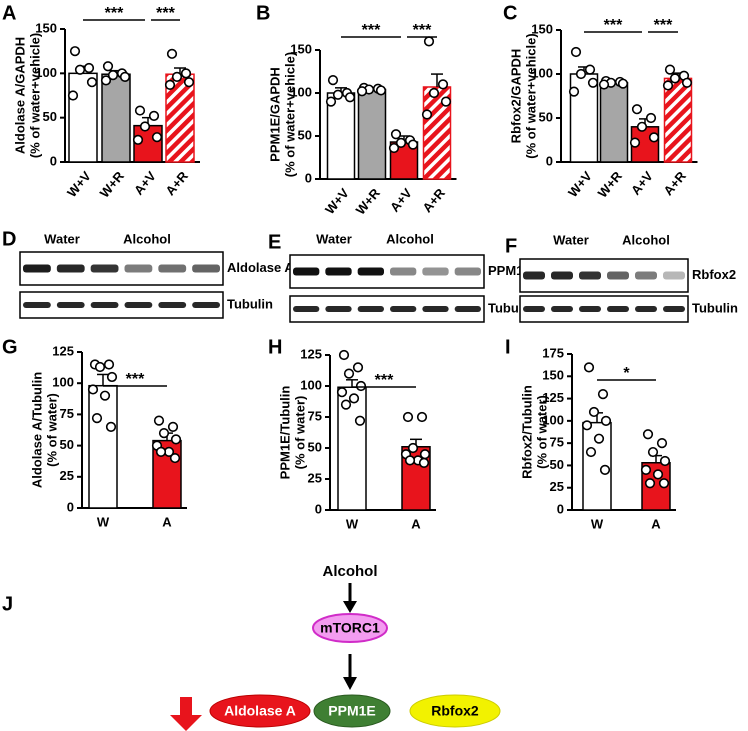 The width and height of the screenshot is (748, 731). I want to click on target-label: Rbfox2, so click(455, 711).